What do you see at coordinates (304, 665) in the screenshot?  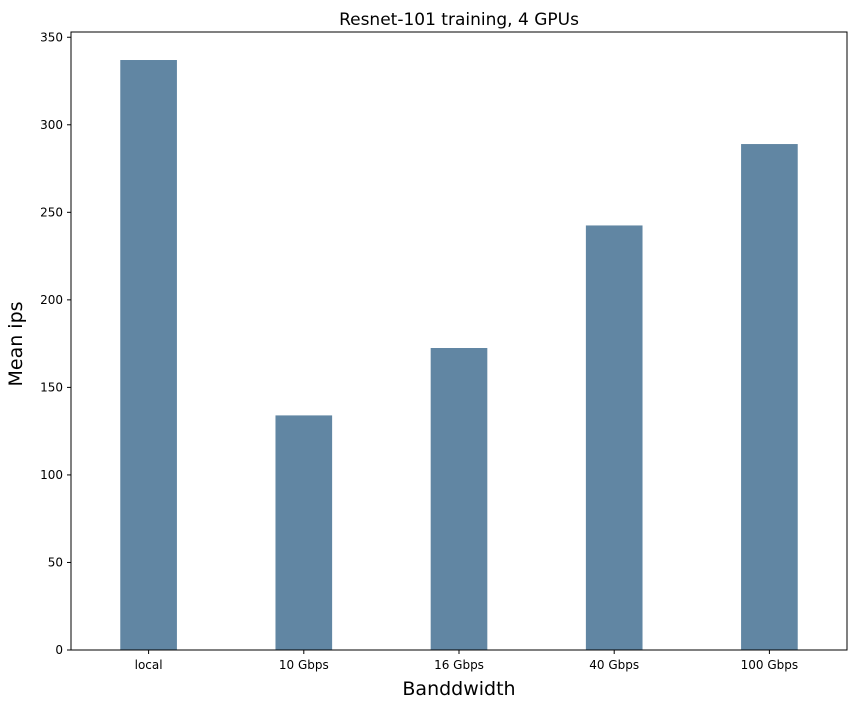 I see `x-tick-label: 10 Gbps` at bounding box center [304, 665].